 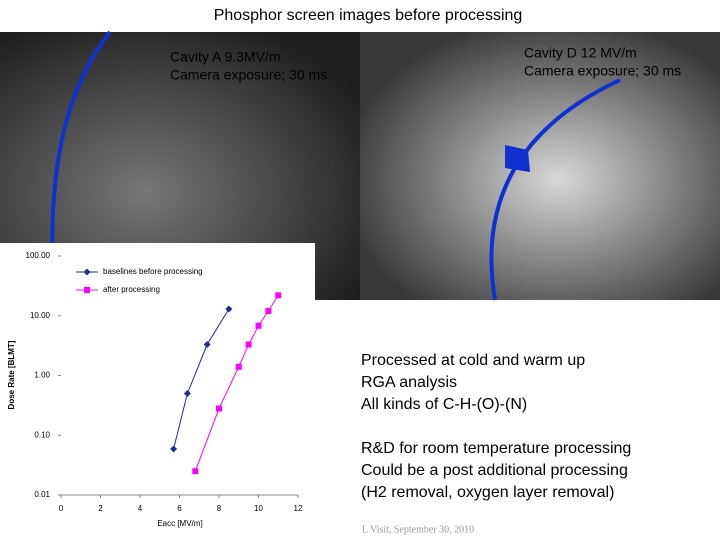 What do you see at coordinates (487, 492) in the screenshot?
I see `bullet: (H2 removal, oxygen layer removal)` at bounding box center [487, 492].